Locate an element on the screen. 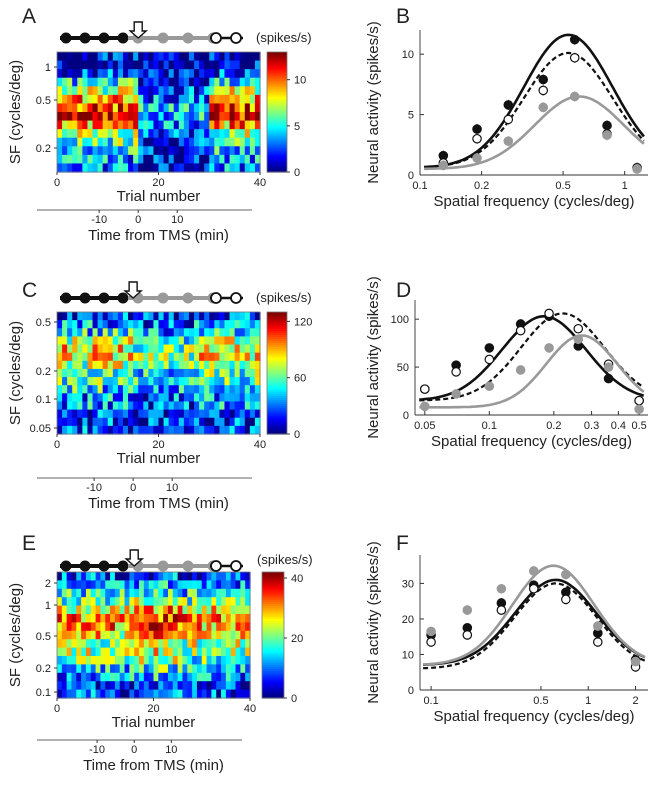 The height and width of the screenshot is (790, 660). panel-d-point-post-early is located at coordinates (608, 367).